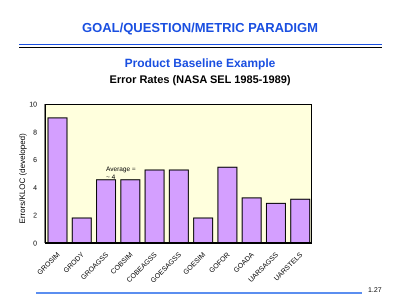 This screenshot has height=300, width=400. Describe the element at coordinates (200, 63) in the screenshot. I see `chart-subtitle: Product Baseline Example` at that location.